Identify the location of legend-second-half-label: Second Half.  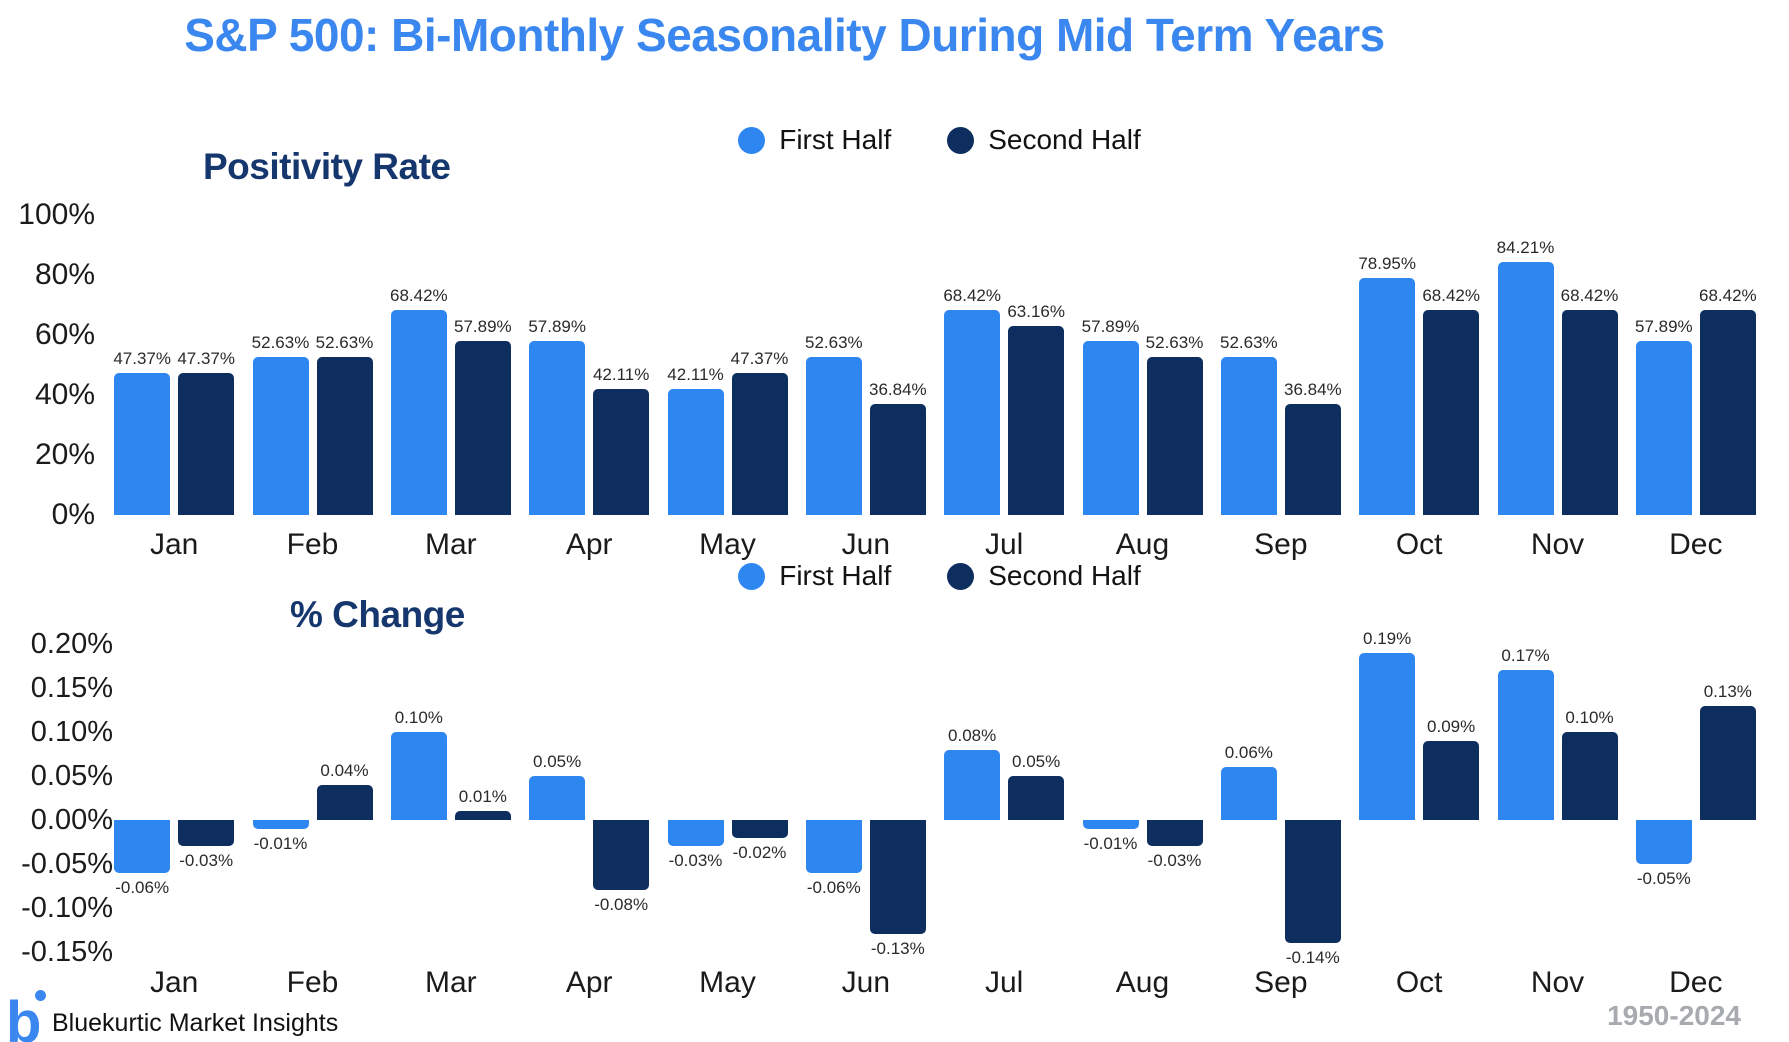
(1064, 139).